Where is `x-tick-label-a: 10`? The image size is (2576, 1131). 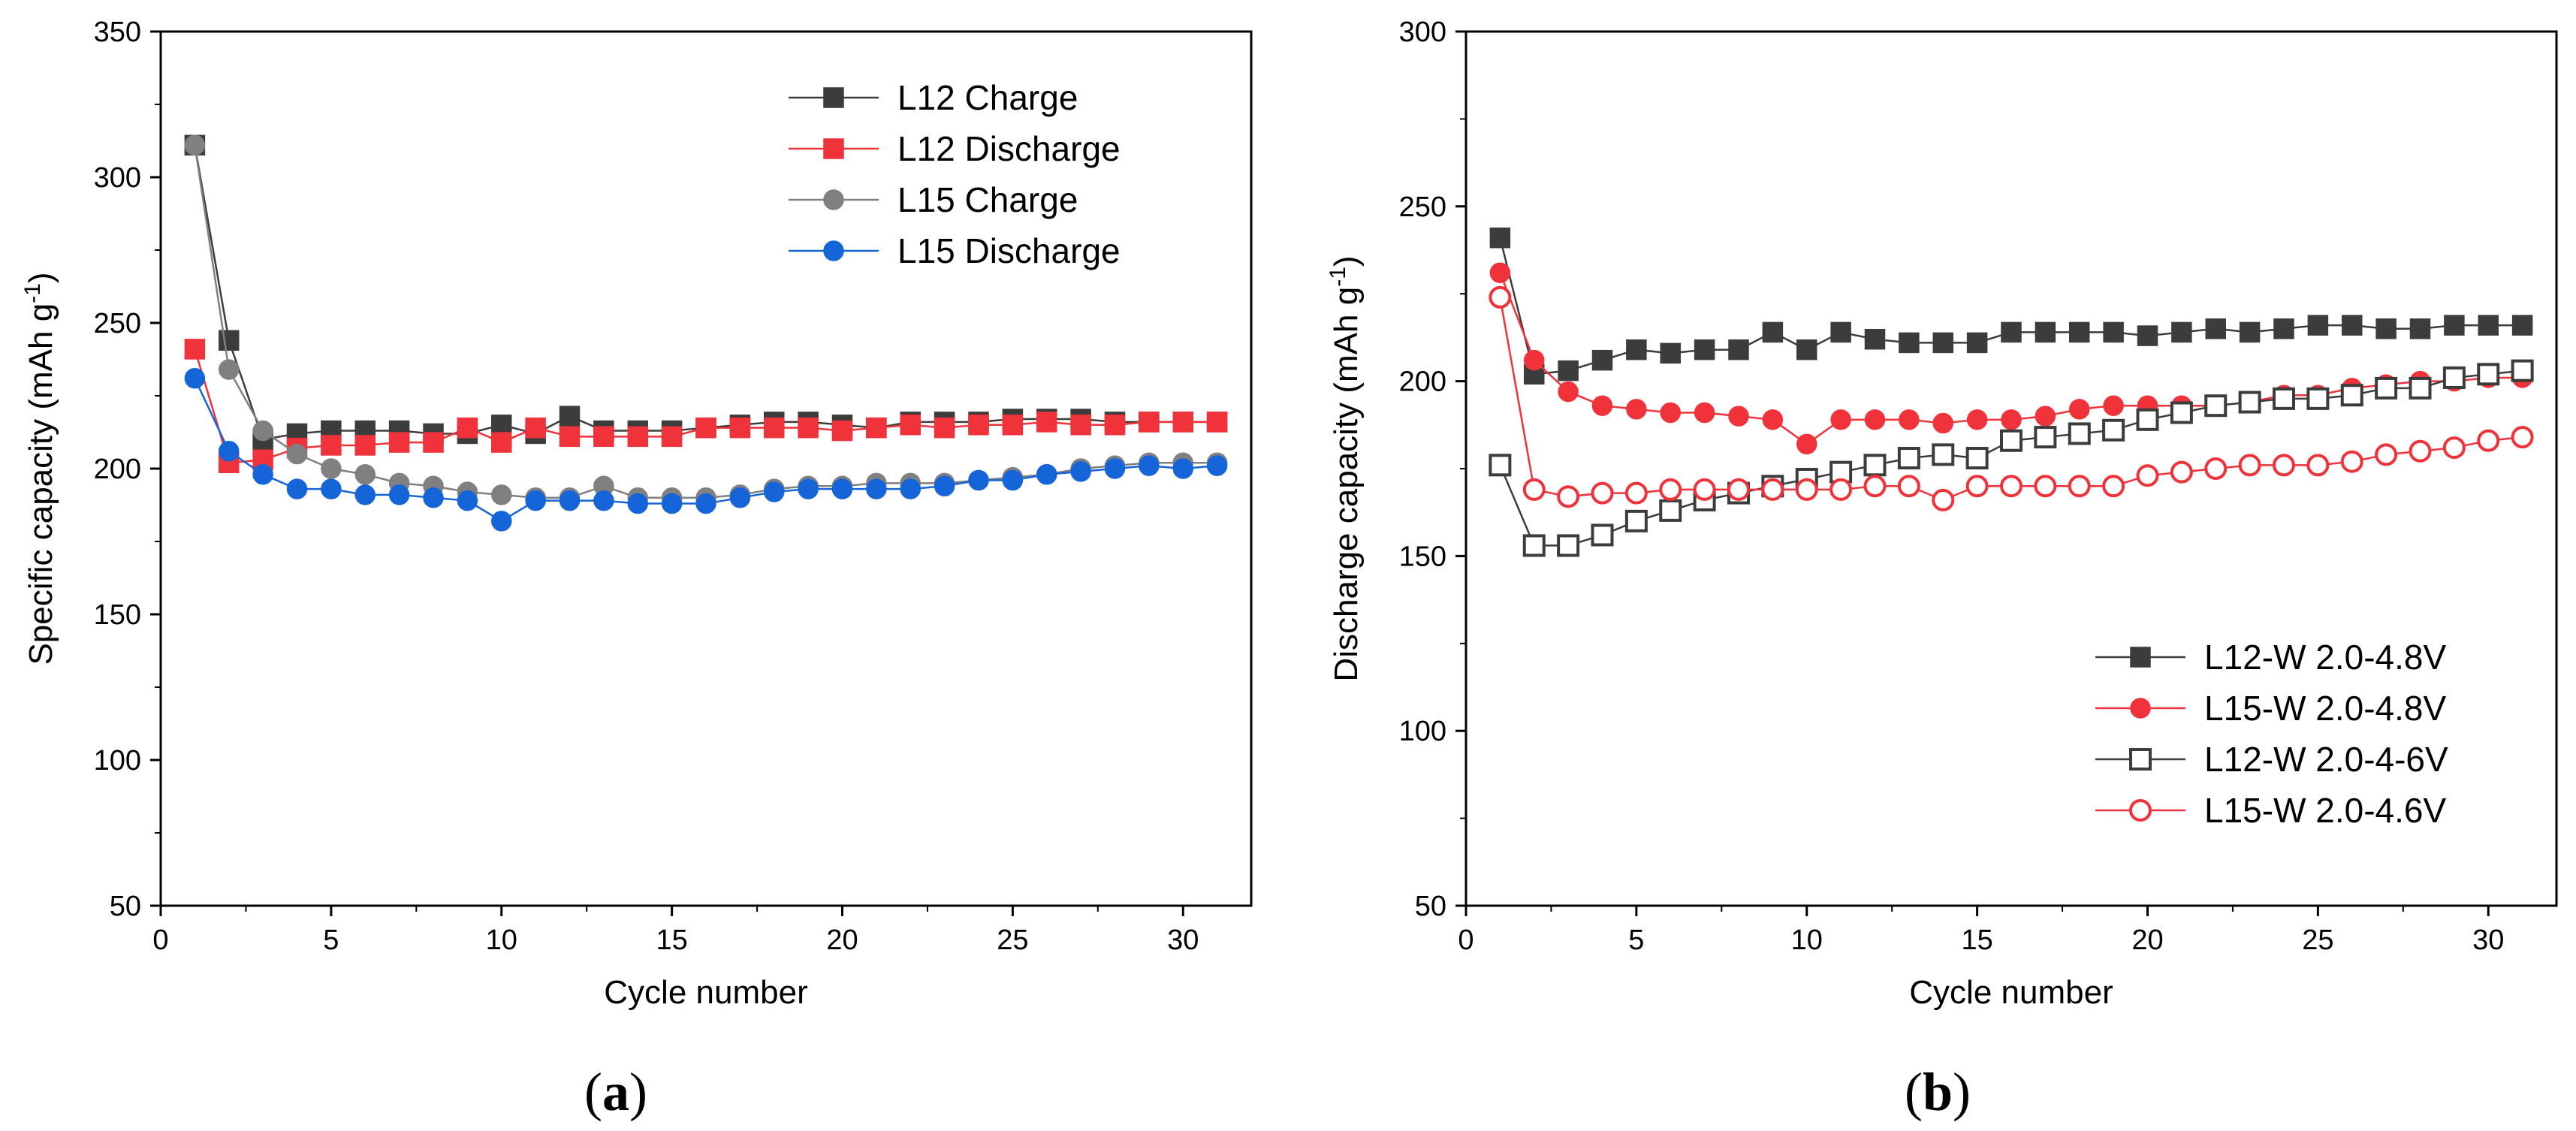 x-tick-label-a: 10 is located at coordinates (501, 940).